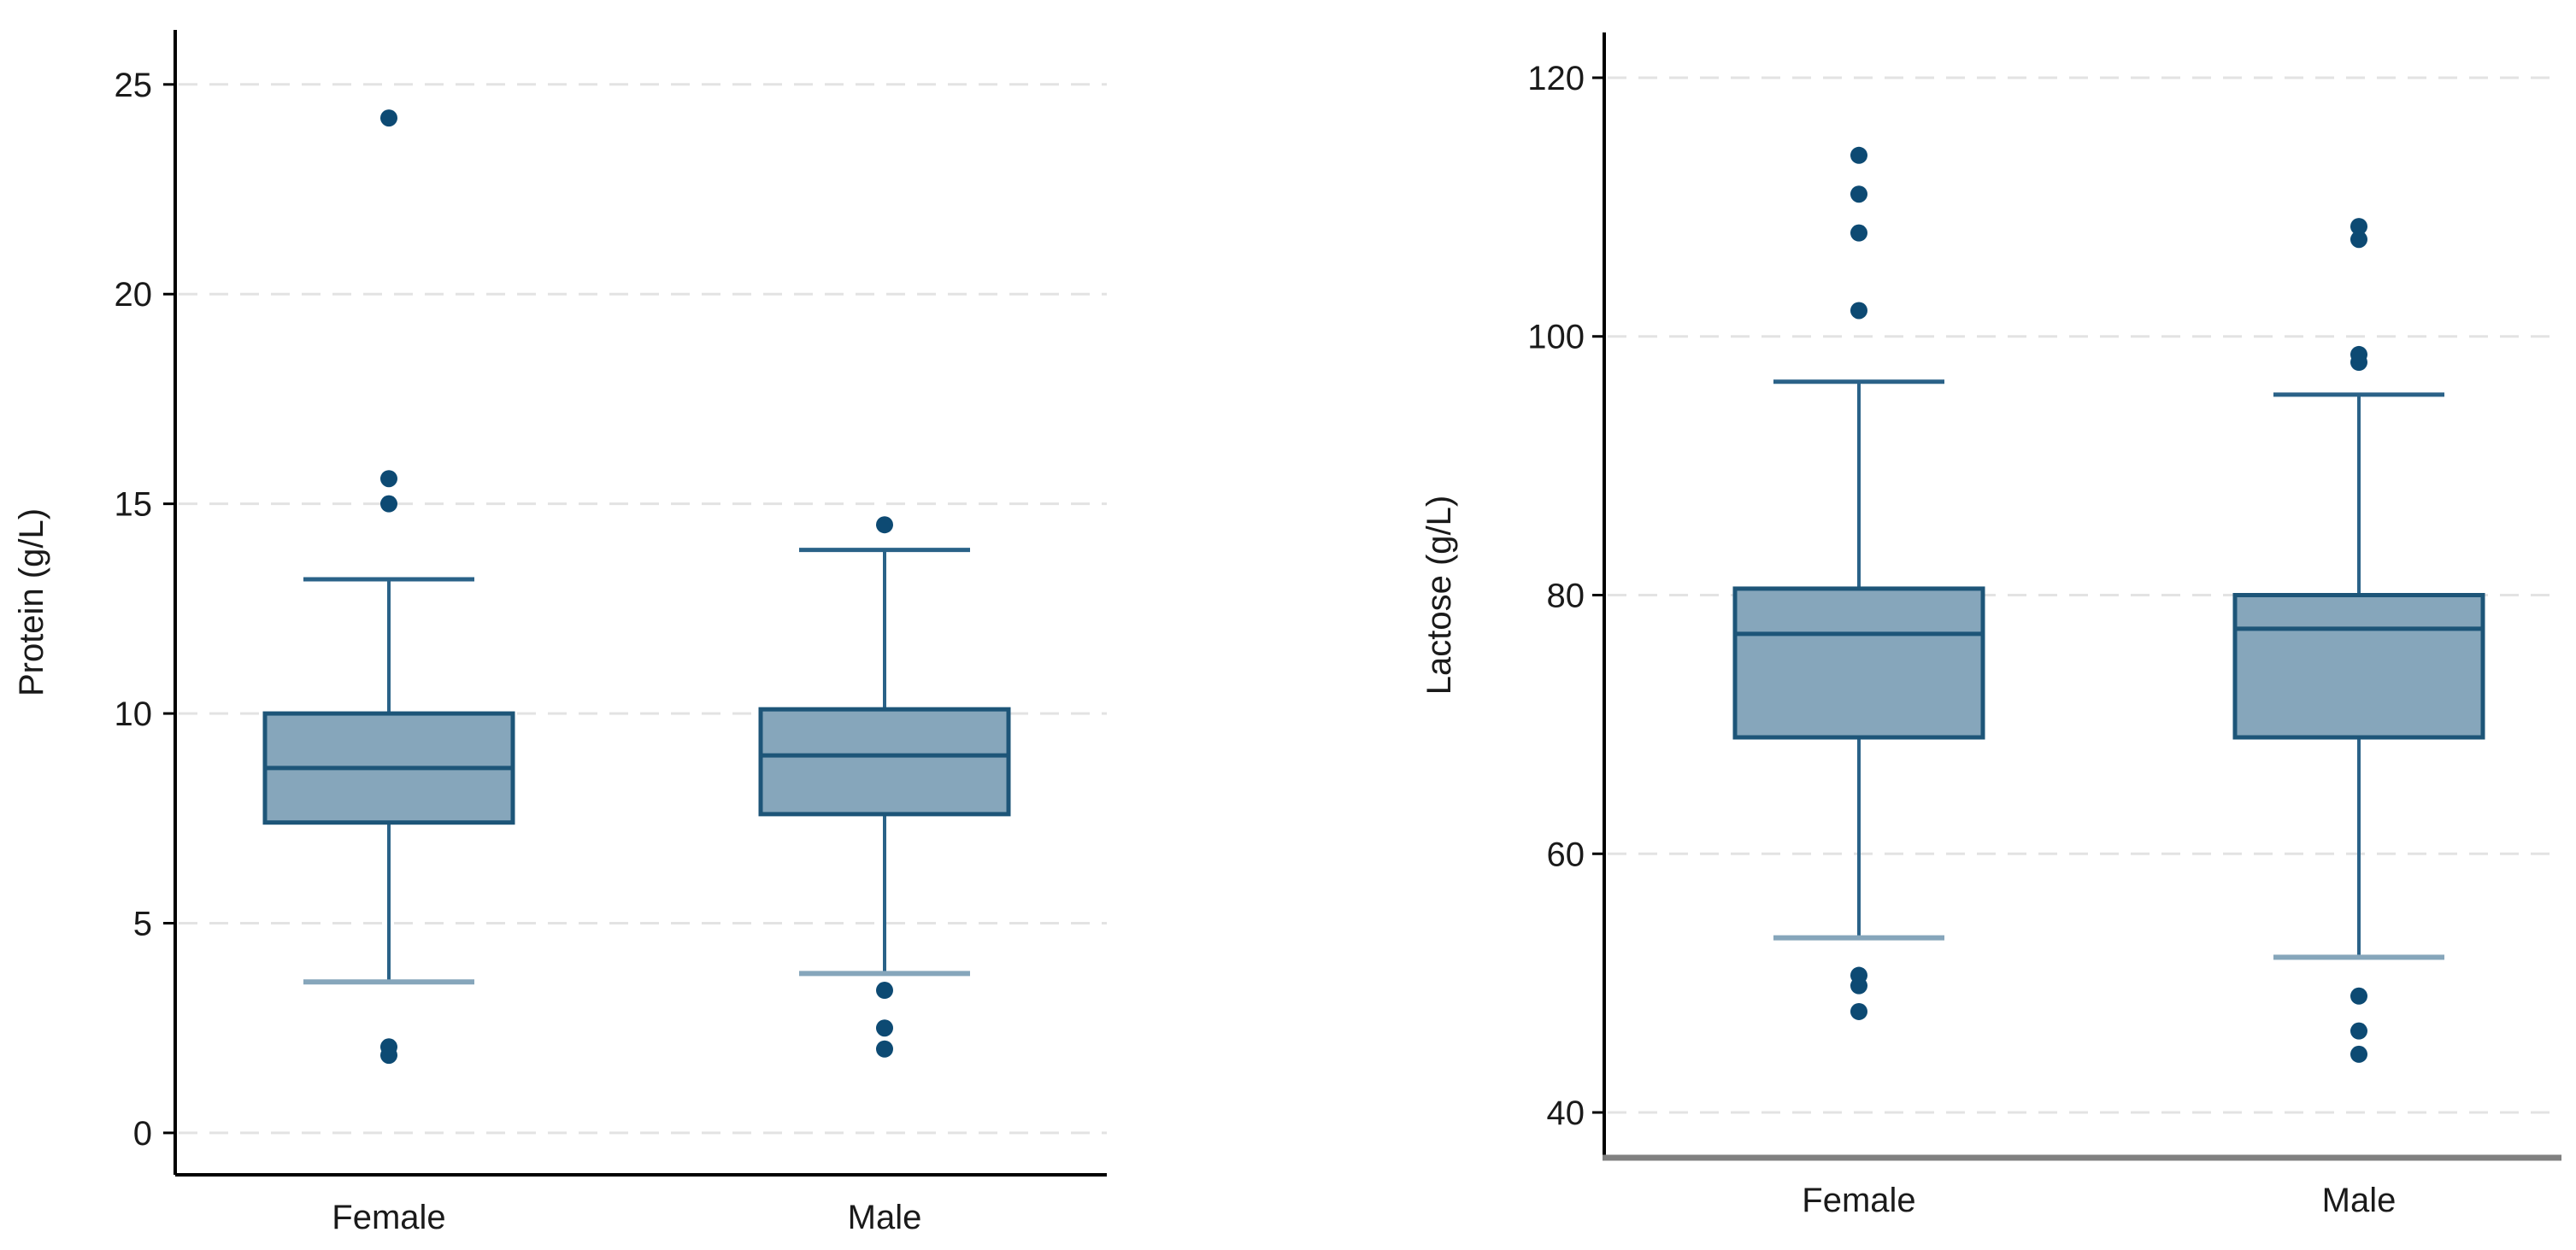 The image size is (2576, 1250). What do you see at coordinates (1566, 597) in the screenshot?
I see `y-tick-label: 80` at bounding box center [1566, 597].